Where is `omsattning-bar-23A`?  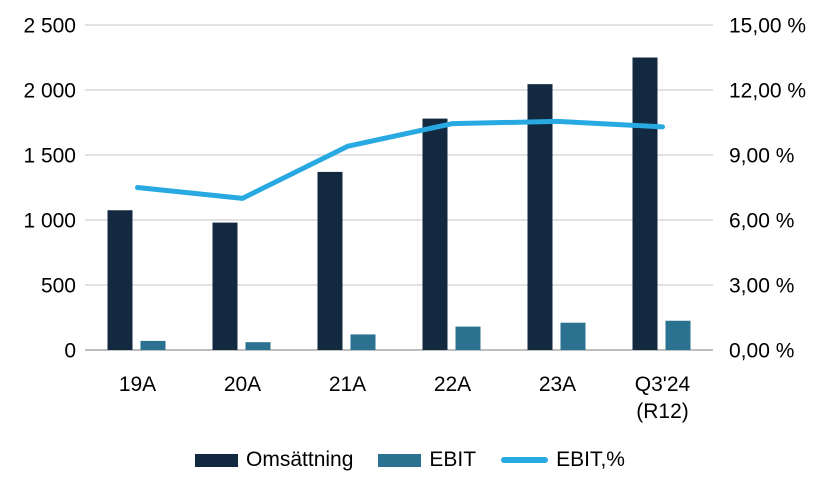
omsattning-bar-23A is located at coordinates (540, 217).